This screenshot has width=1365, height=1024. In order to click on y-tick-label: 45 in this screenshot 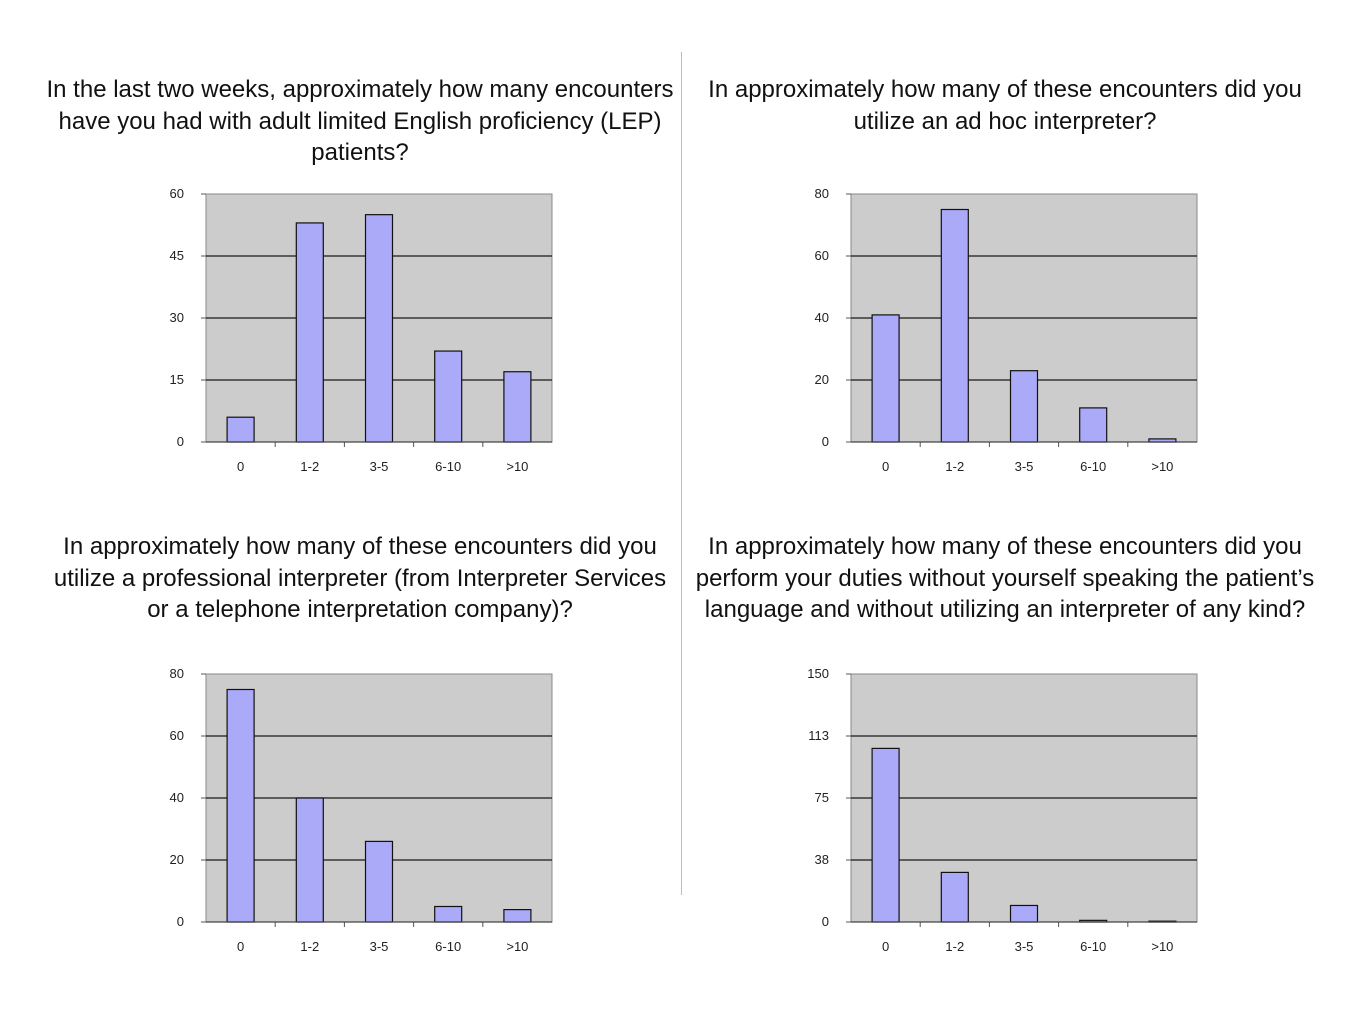, I will do `click(177, 255)`.